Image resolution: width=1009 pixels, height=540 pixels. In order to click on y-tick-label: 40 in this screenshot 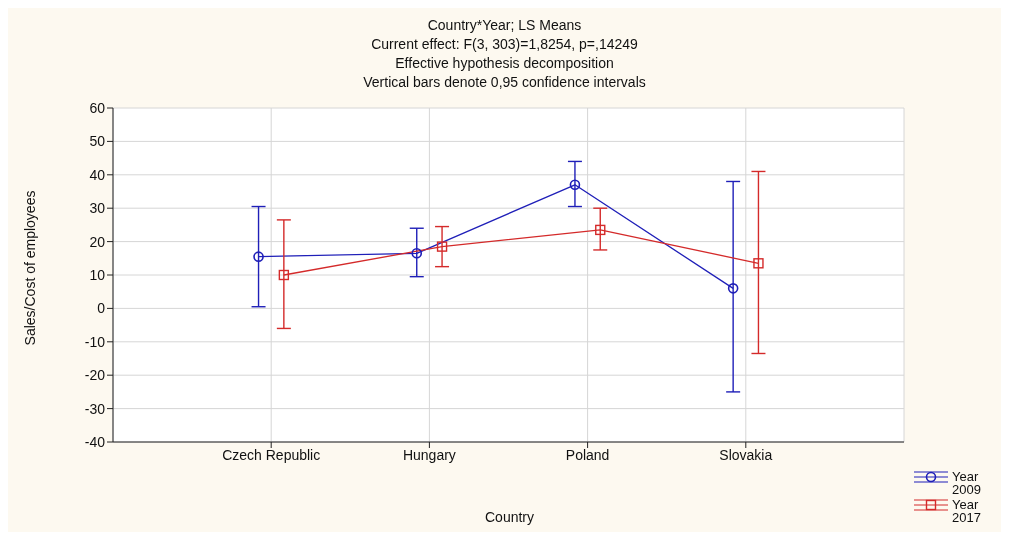, I will do `click(97, 174)`.